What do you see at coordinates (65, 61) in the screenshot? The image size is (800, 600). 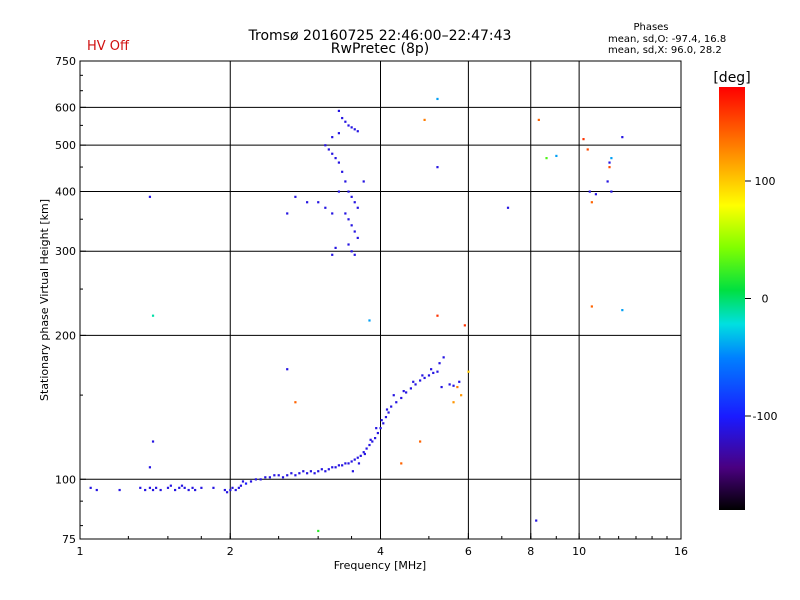 I see `y-tick-label: 750` at bounding box center [65, 61].